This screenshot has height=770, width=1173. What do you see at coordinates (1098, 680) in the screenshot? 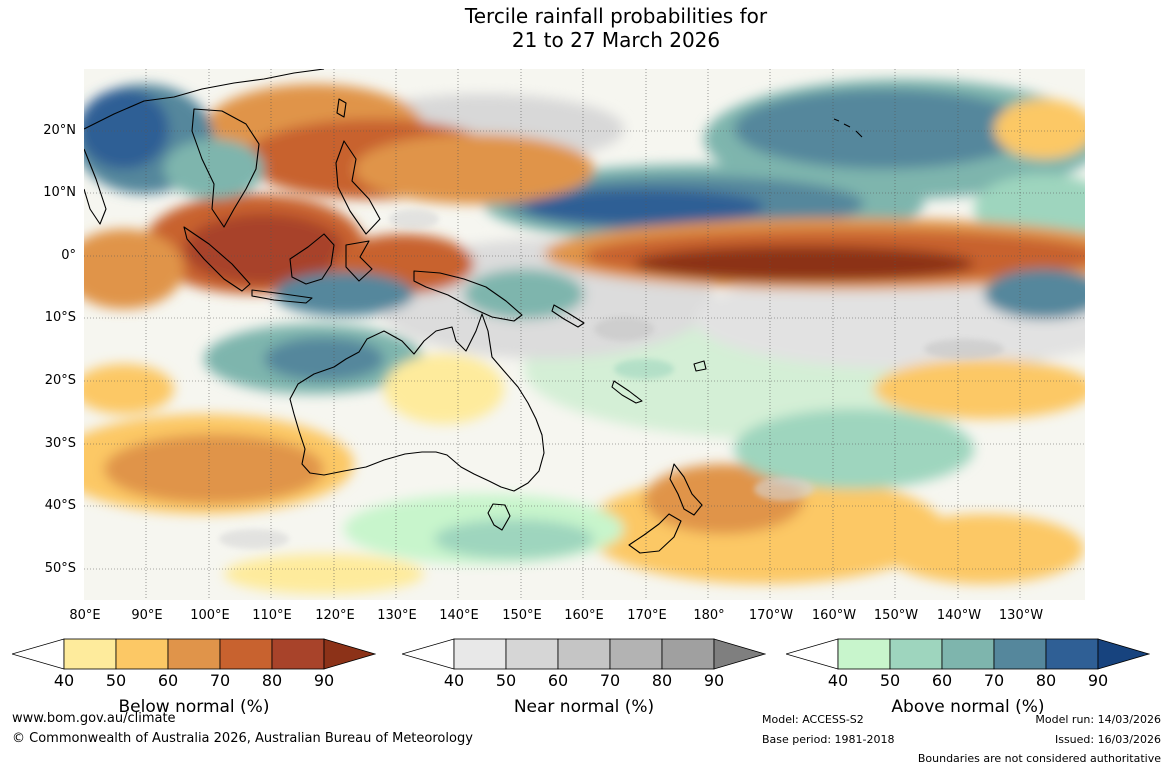
I see `above-normal-tick-90: 90` at bounding box center [1098, 680].